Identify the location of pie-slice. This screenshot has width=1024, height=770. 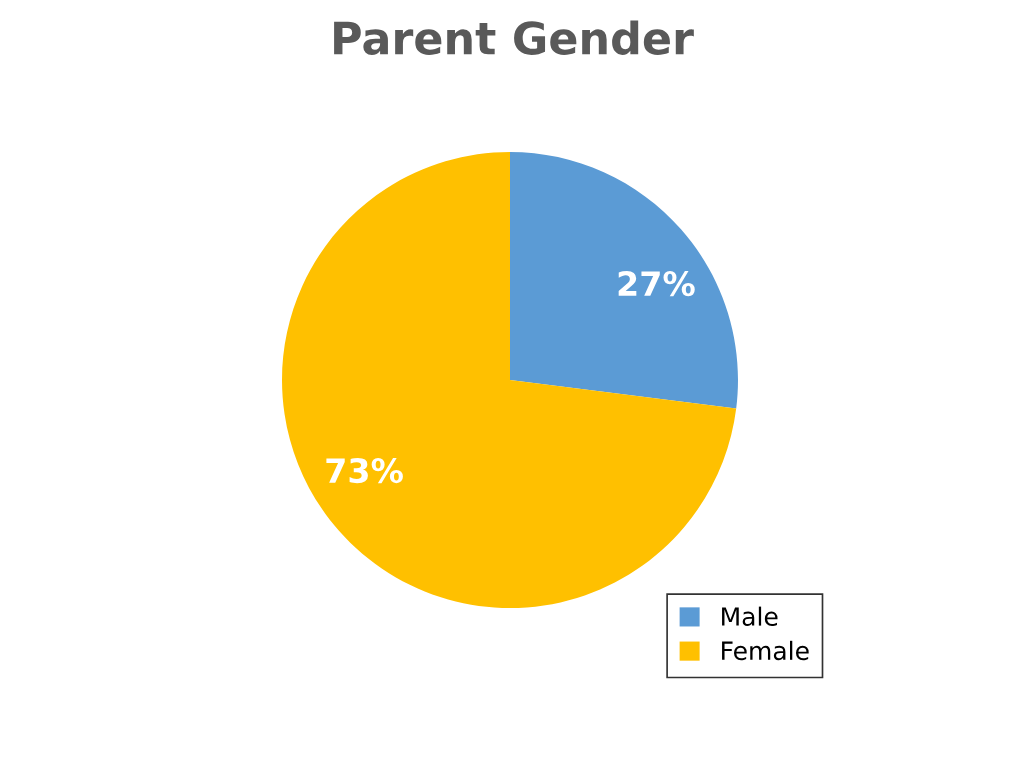
(624, 280).